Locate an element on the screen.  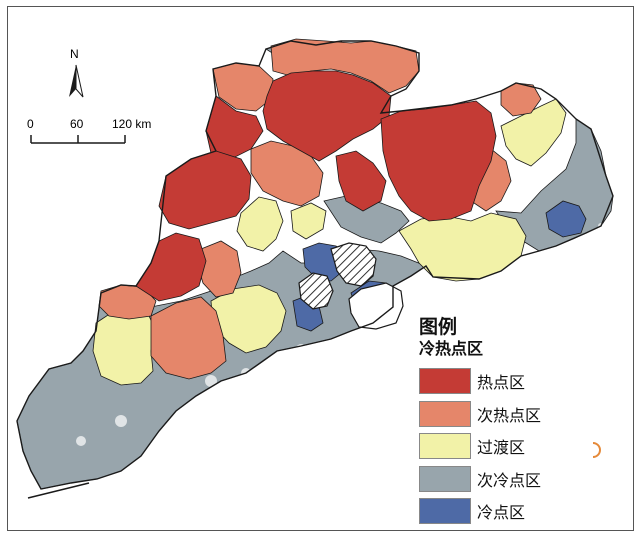
scale-tick-60: 60 is located at coordinates (77, 124).